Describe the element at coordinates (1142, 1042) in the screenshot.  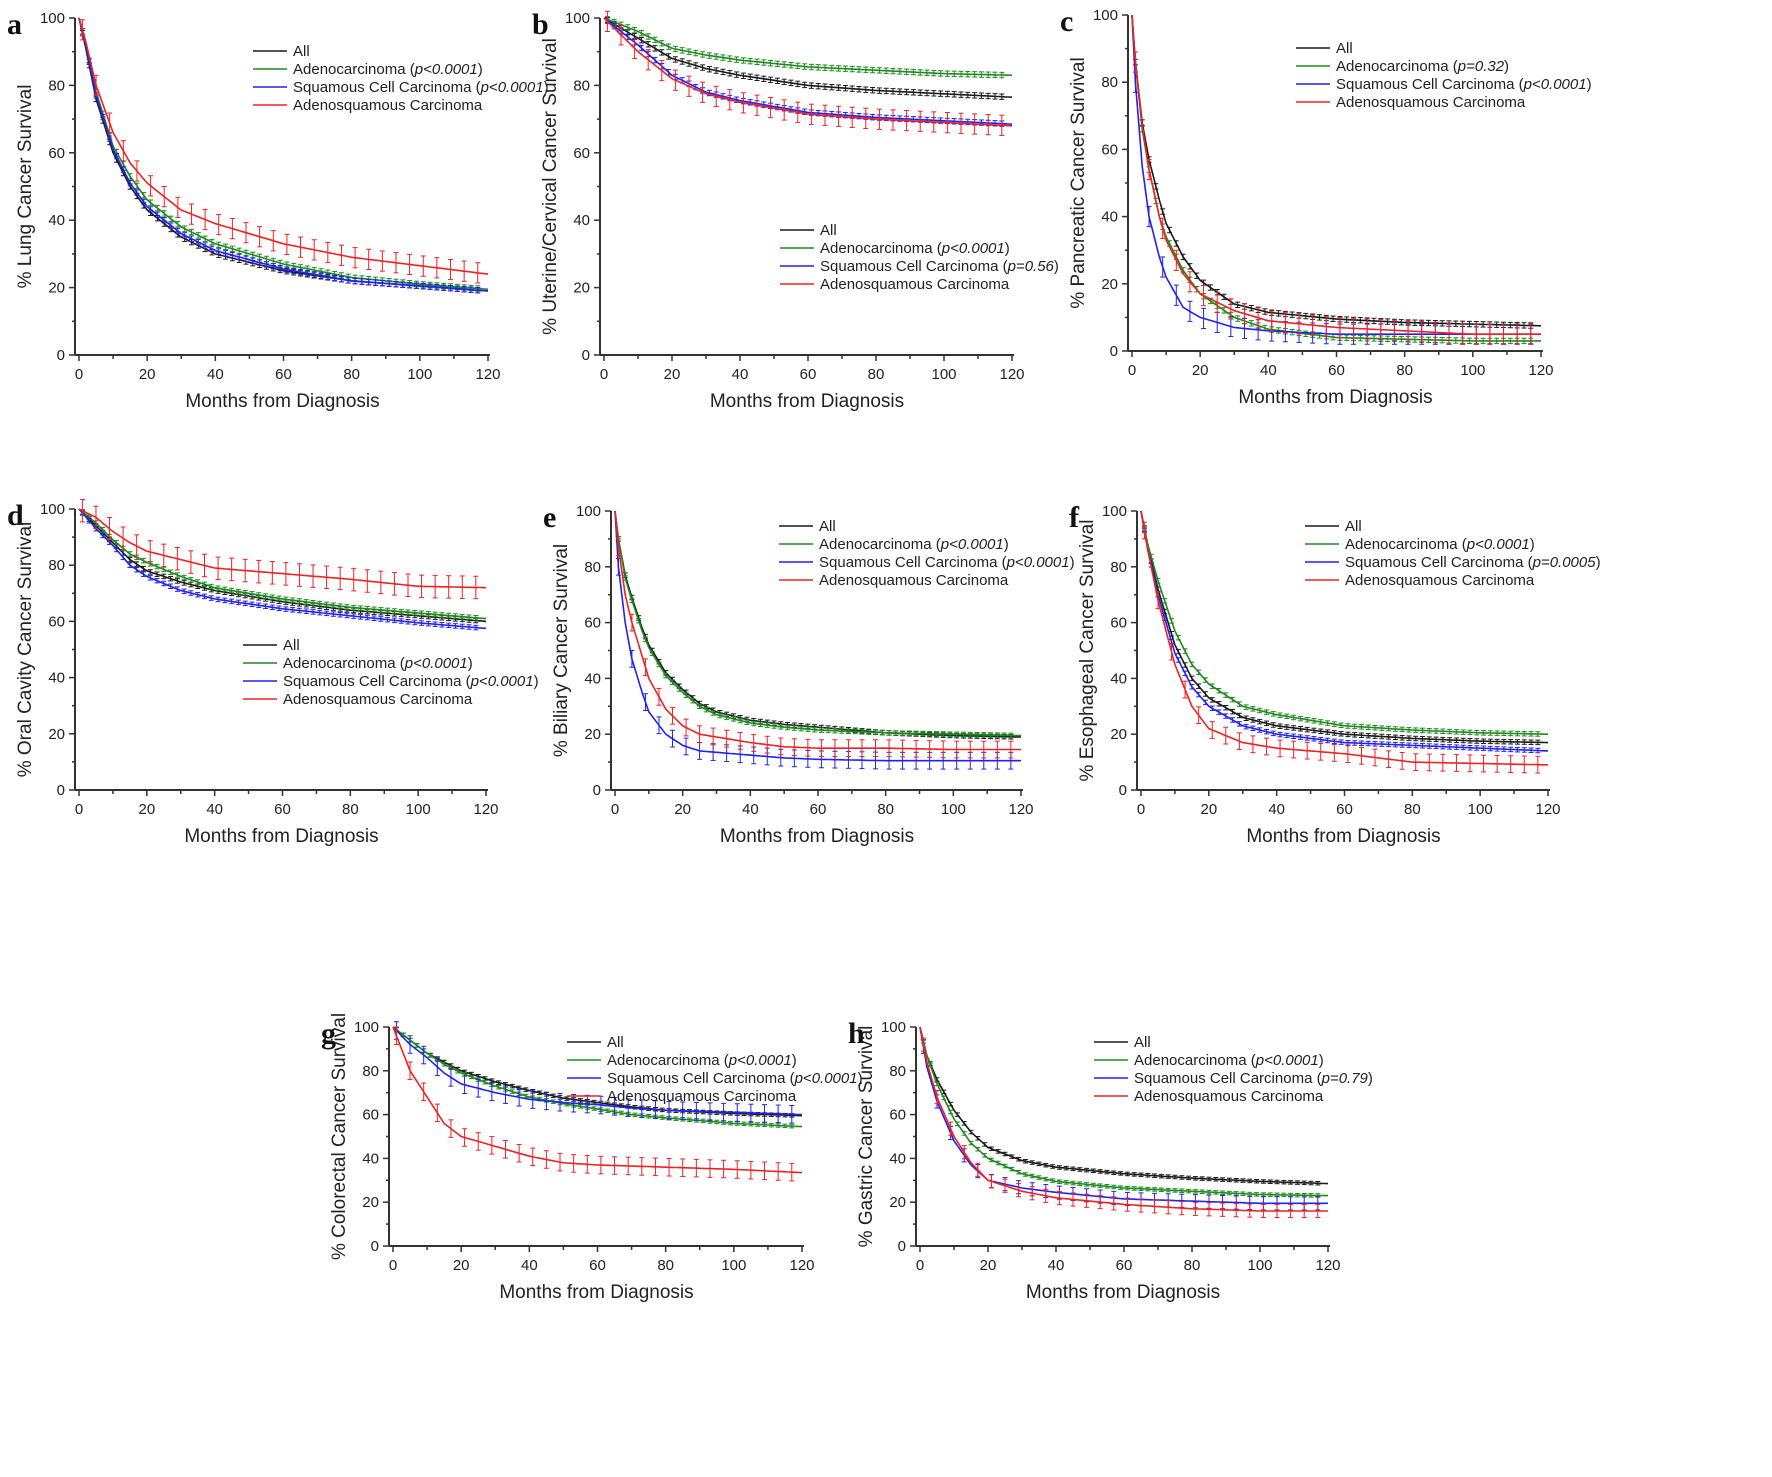
I see `legend-label: All` at that location.